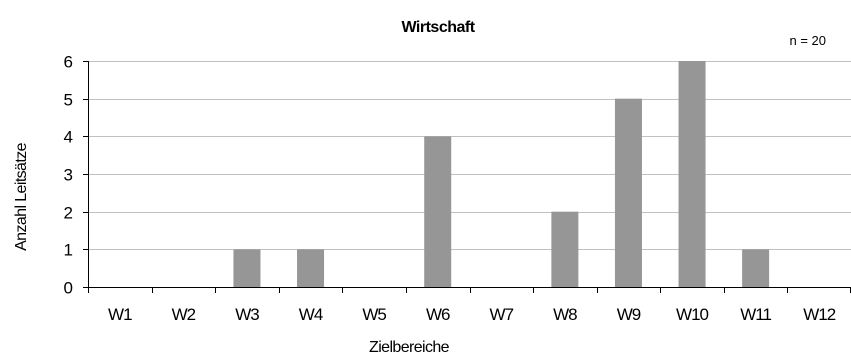 This screenshot has width=851, height=356. I want to click on bar-W4, so click(311, 268).